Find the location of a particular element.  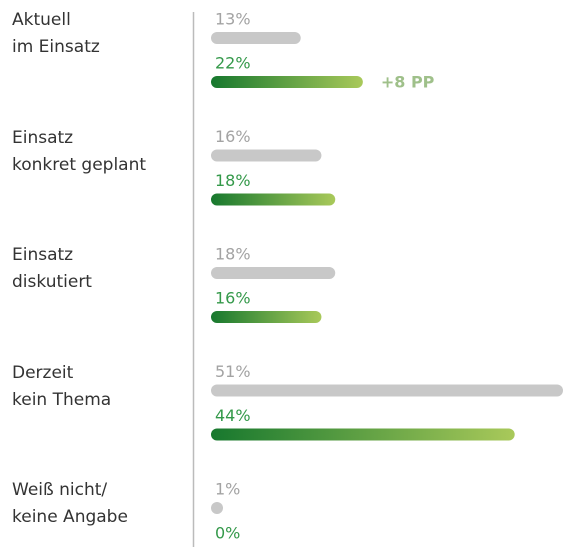

category-label: Weiß nicht/ keine Angabe is located at coordinates (70, 503).